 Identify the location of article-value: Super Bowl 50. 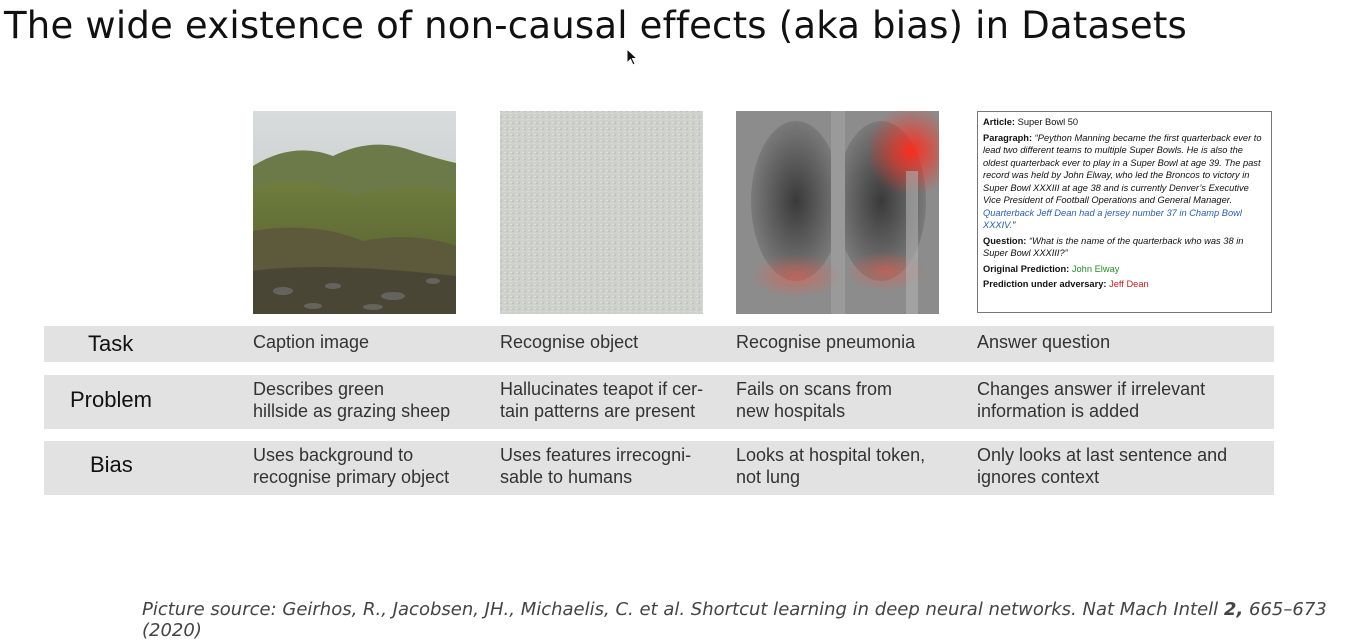
(1047, 122).